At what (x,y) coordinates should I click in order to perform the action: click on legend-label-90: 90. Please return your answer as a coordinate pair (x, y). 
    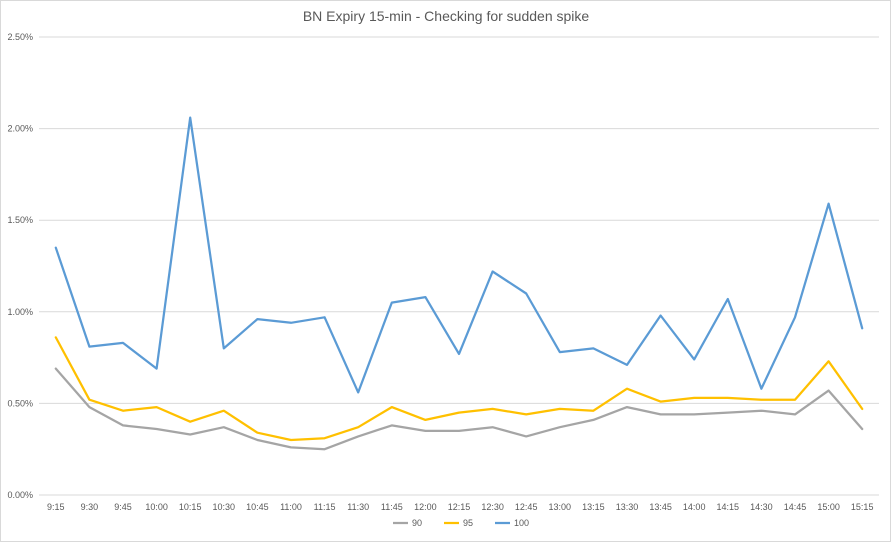
    Looking at the image, I should click on (417, 523).